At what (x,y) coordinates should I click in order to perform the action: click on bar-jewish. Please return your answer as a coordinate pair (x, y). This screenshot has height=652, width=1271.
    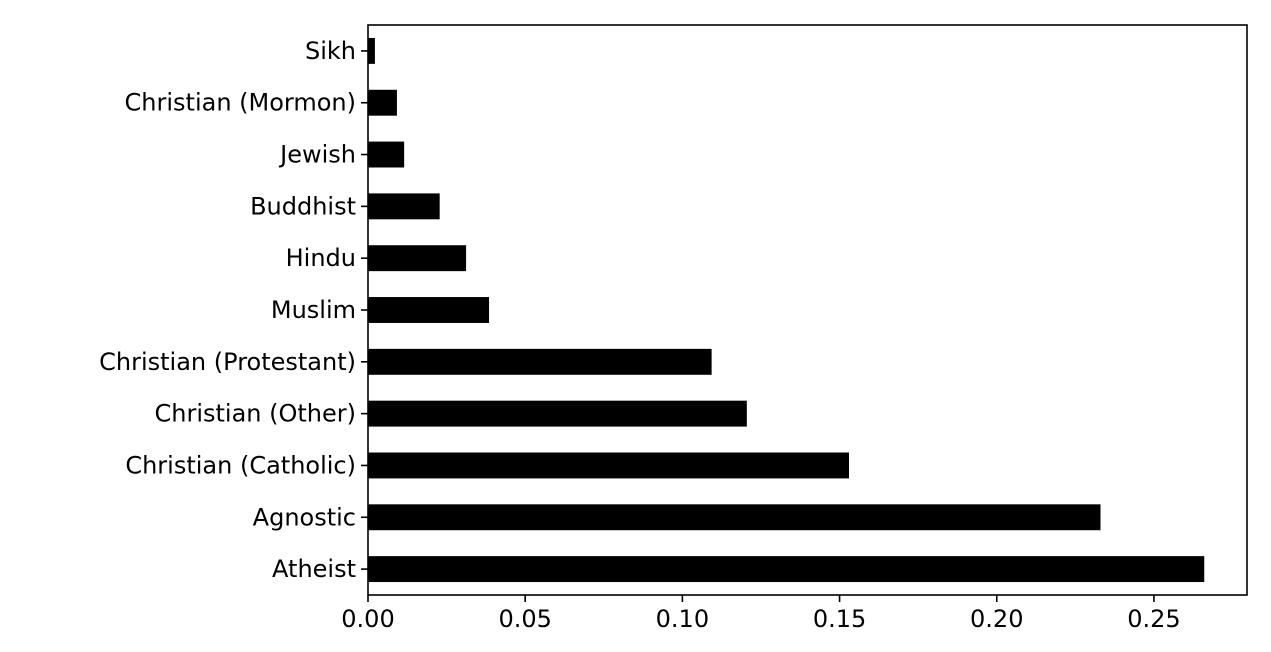
    Looking at the image, I should click on (386, 154).